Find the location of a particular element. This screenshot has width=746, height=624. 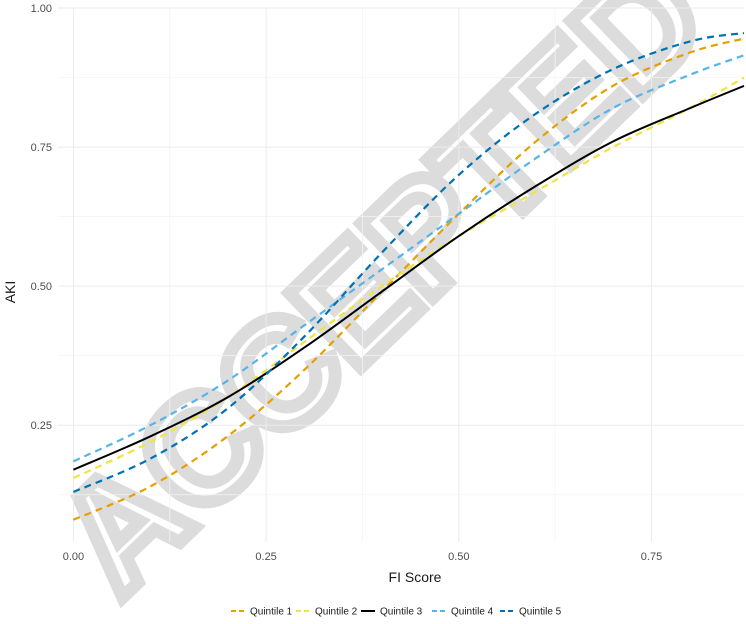

y-tick-label: 1.00 is located at coordinates (41, 9).